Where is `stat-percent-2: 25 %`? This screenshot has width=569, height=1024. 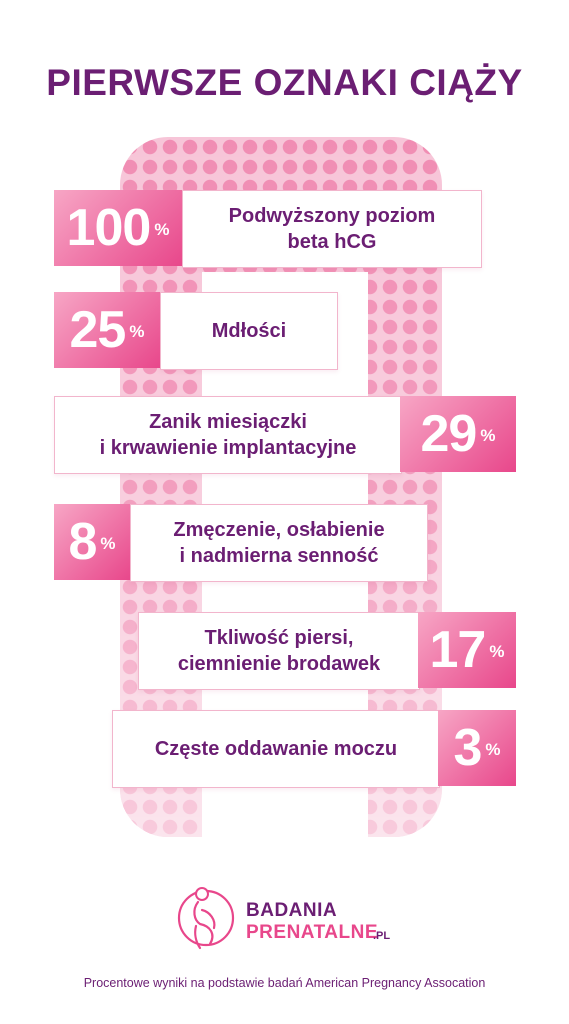
stat-percent-2: 25 % is located at coordinates (107, 330).